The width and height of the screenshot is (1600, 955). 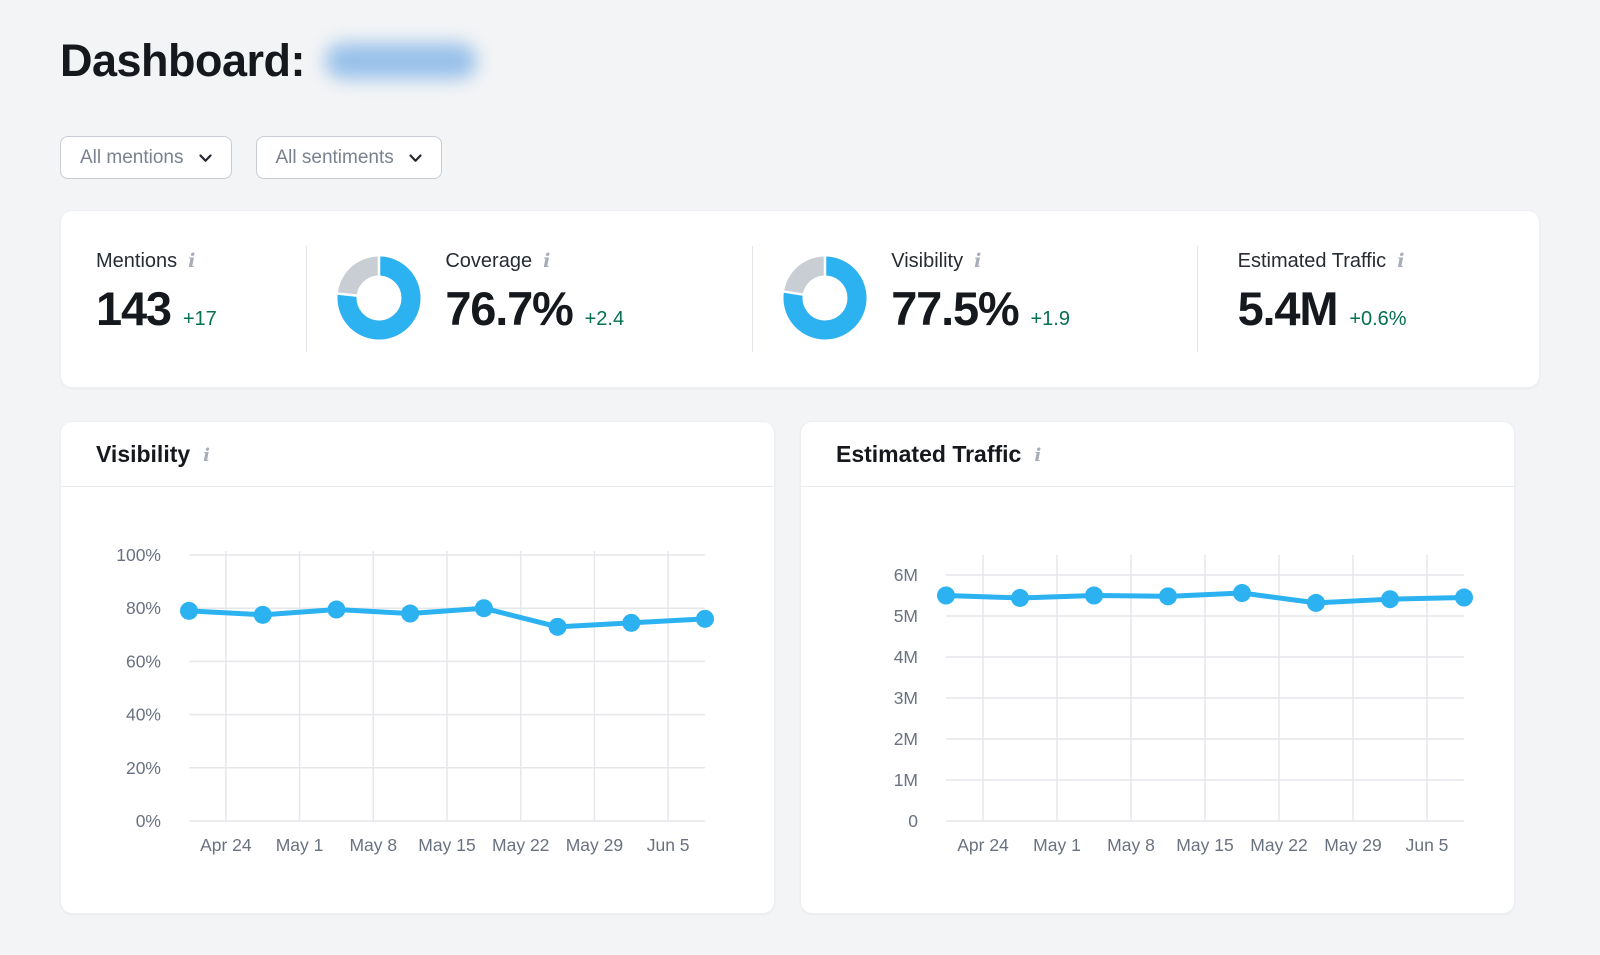 What do you see at coordinates (379, 298) in the screenshot?
I see `coverage-donut-chart` at bounding box center [379, 298].